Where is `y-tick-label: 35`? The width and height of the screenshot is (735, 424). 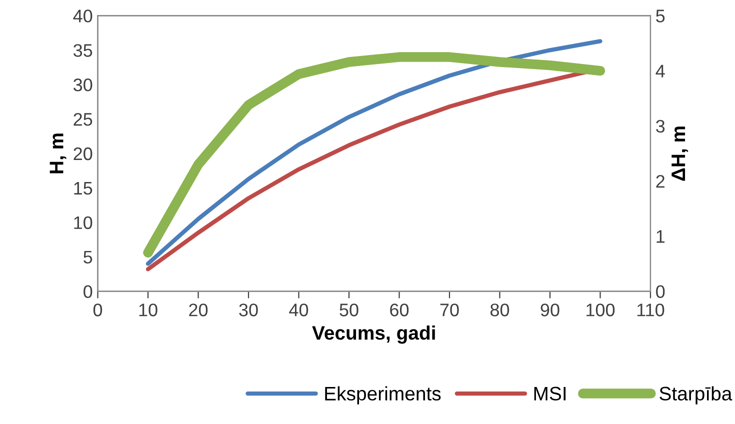 y-tick-label: 35 is located at coordinates (83, 50).